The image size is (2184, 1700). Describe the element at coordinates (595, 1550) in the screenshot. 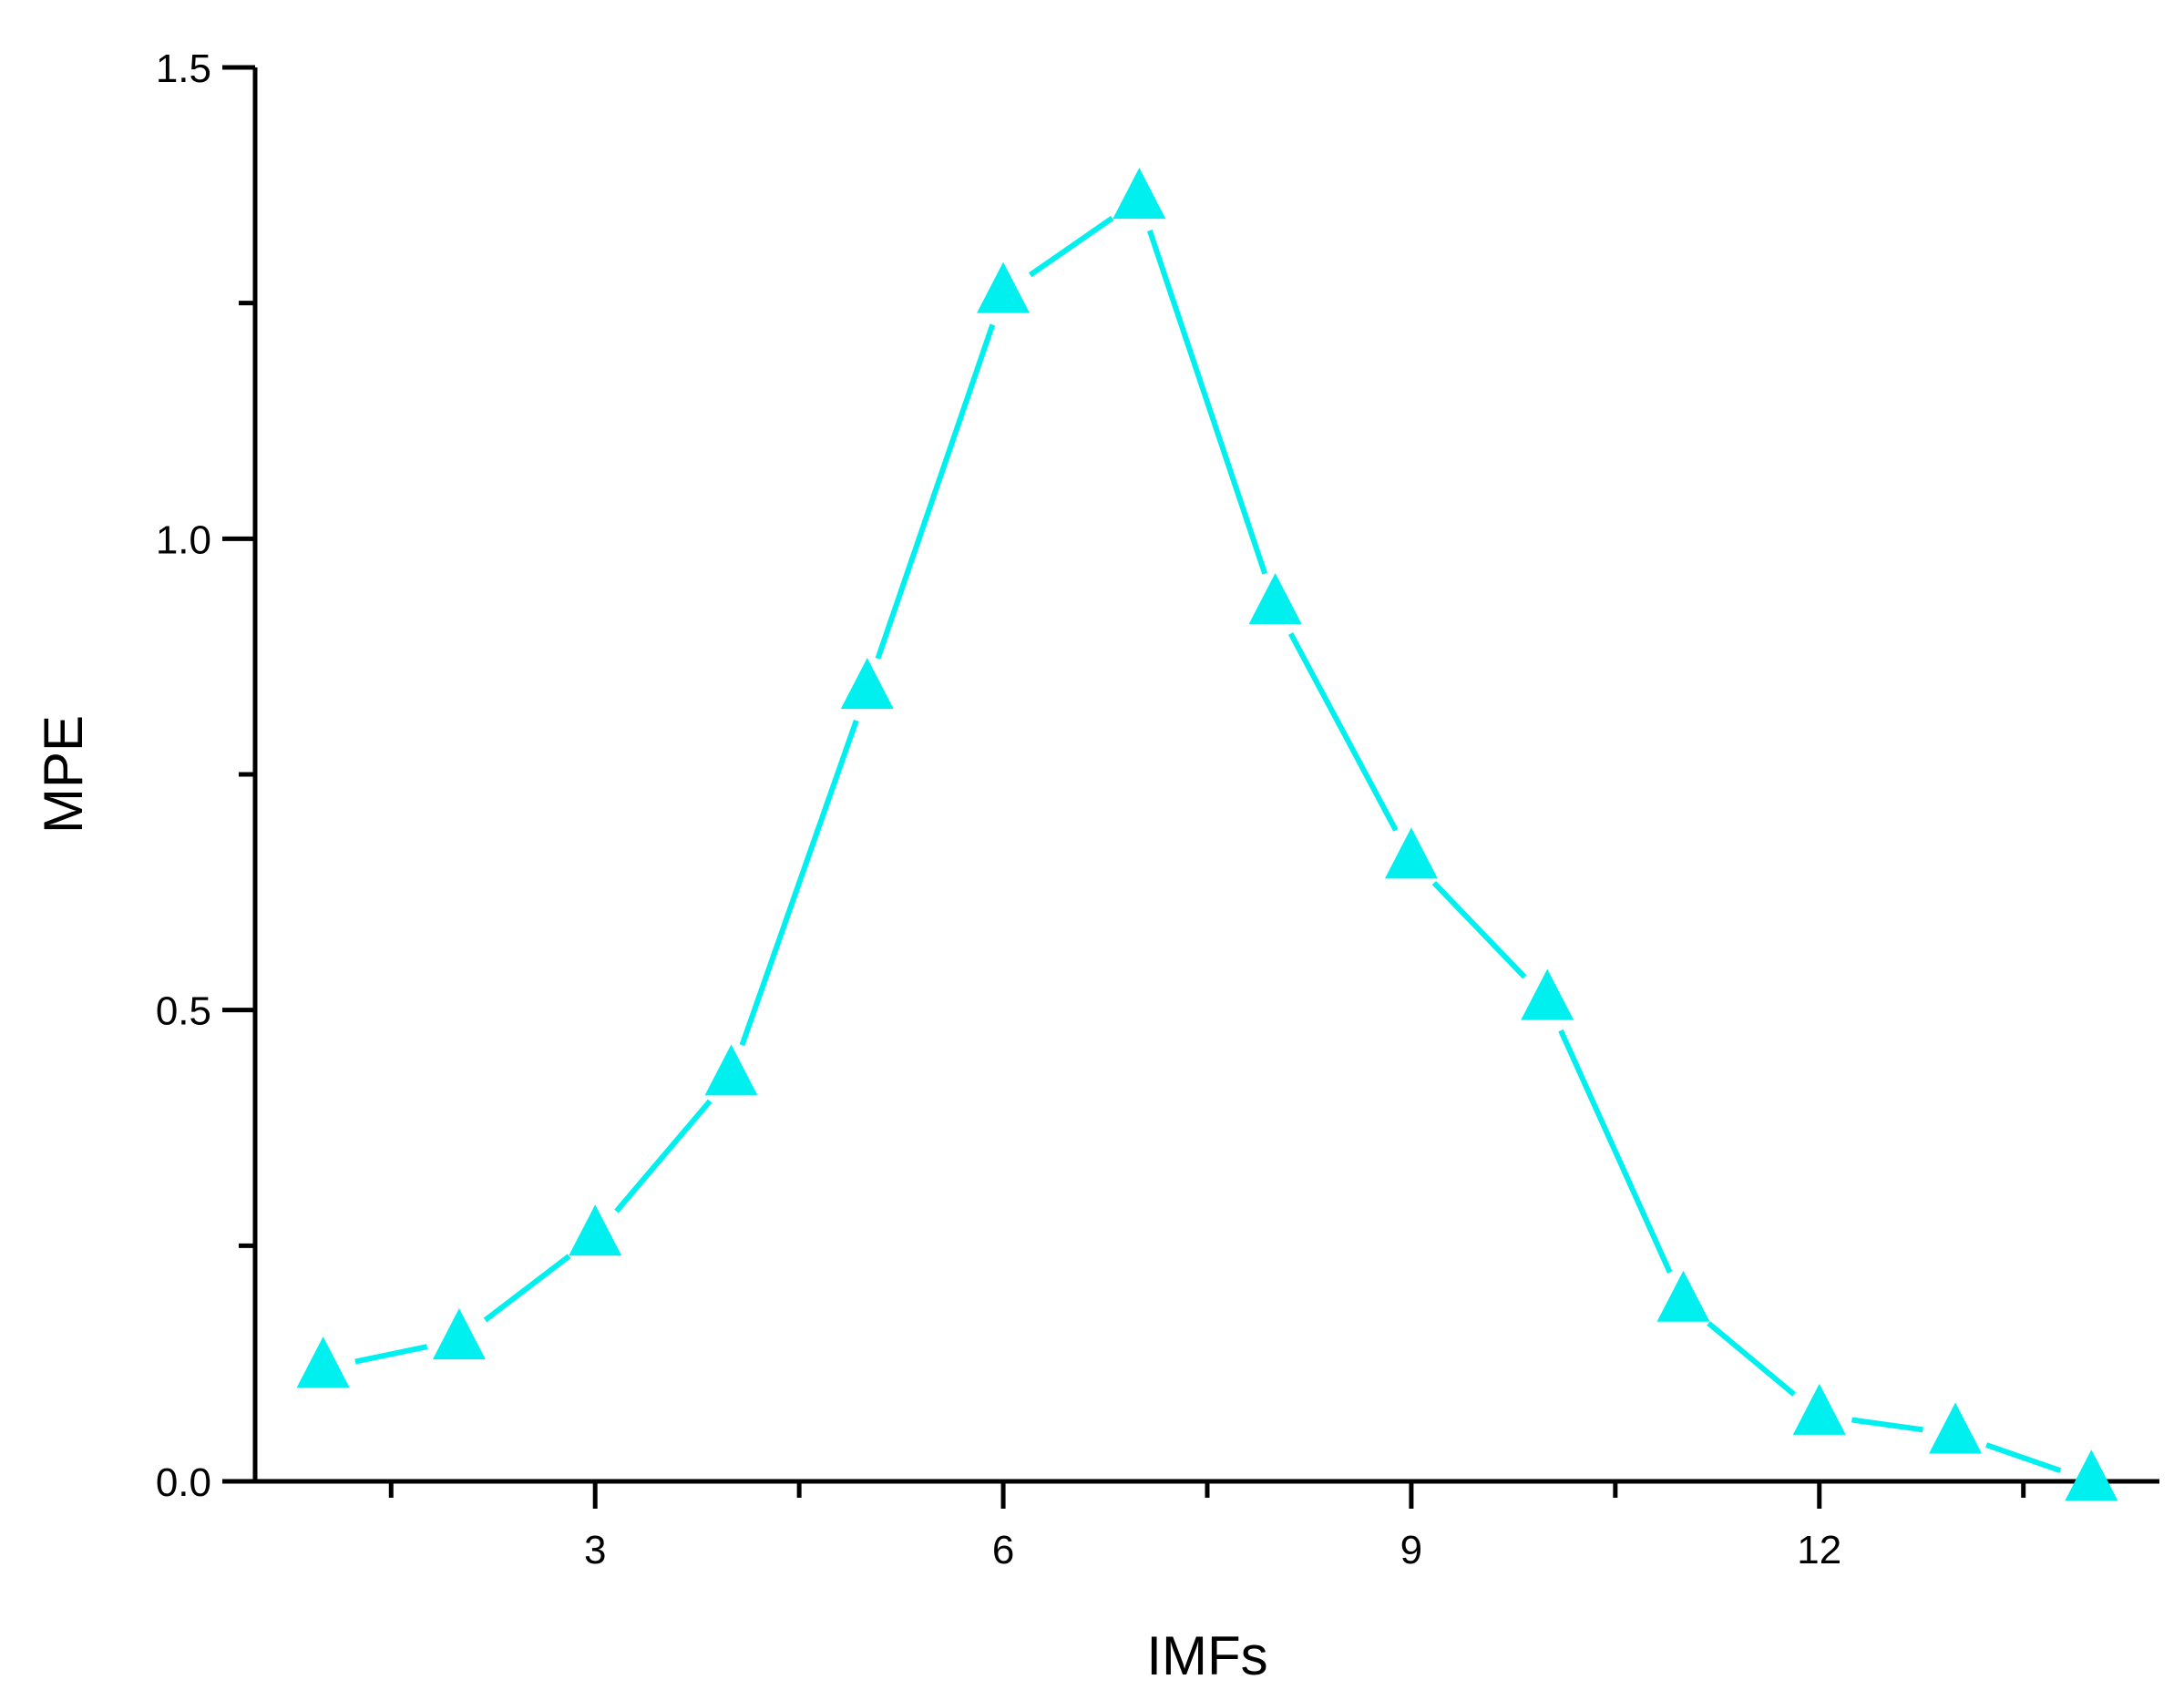

I see `x-tick-label: 3` at that location.